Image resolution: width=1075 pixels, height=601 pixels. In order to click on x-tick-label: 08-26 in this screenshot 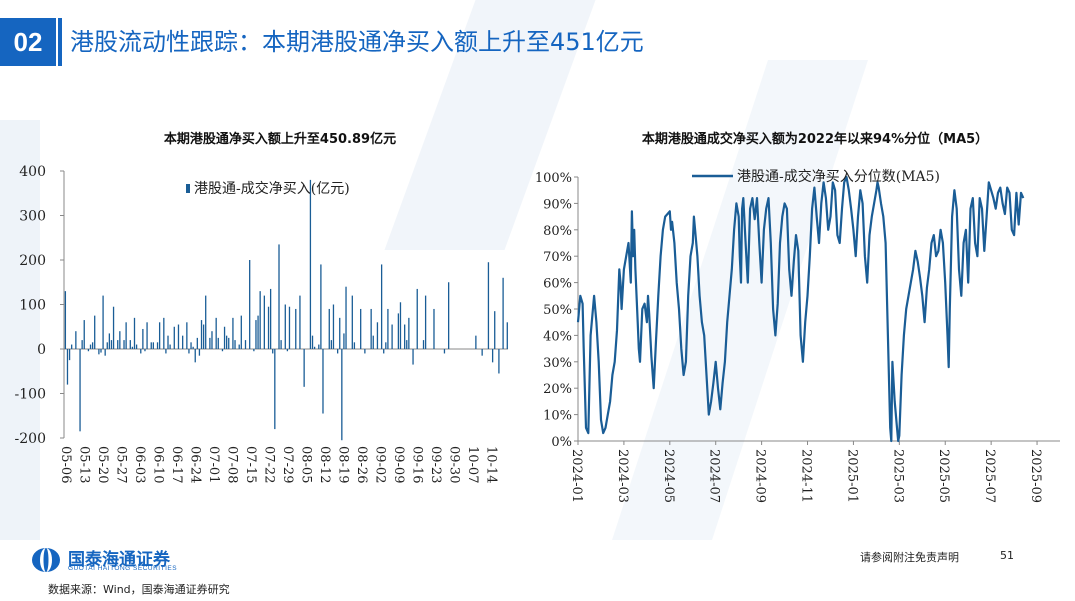, I will do `click(361, 464)`.